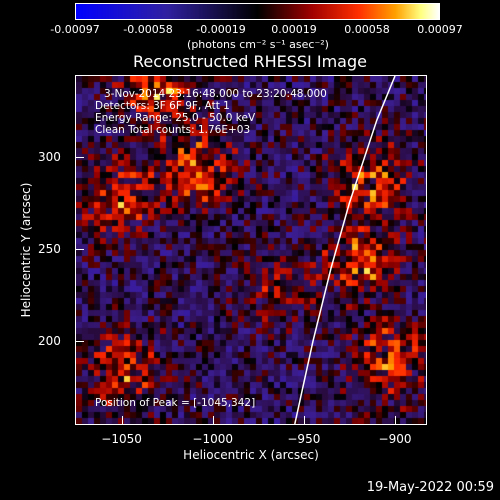 The height and width of the screenshot is (500, 500). Describe the element at coordinates (395, 439) in the screenshot. I see `x-tick-label: −900` at that location.